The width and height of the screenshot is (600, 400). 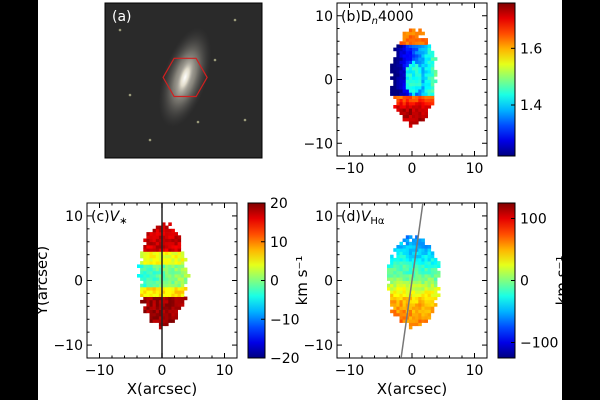 I want to click on spaxel-map-c, so click(x=164, y=276).